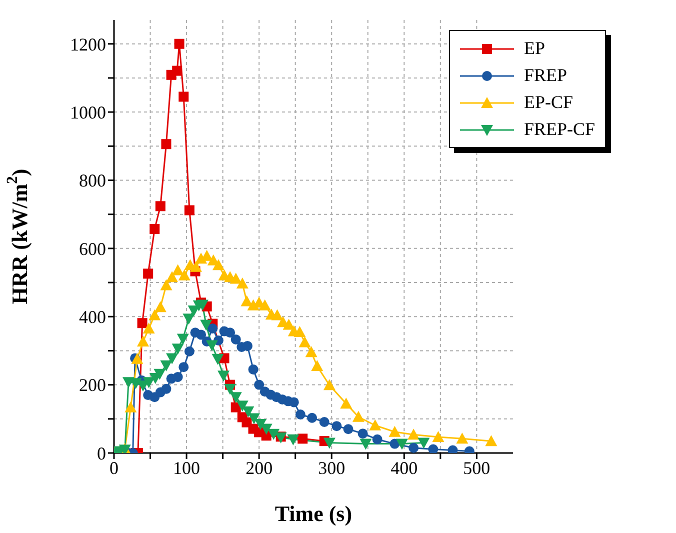  What do you see at coordinates (404, 468) in the screenshot?
I see `x-tick-label: 400` at bounding box center [404, 468].